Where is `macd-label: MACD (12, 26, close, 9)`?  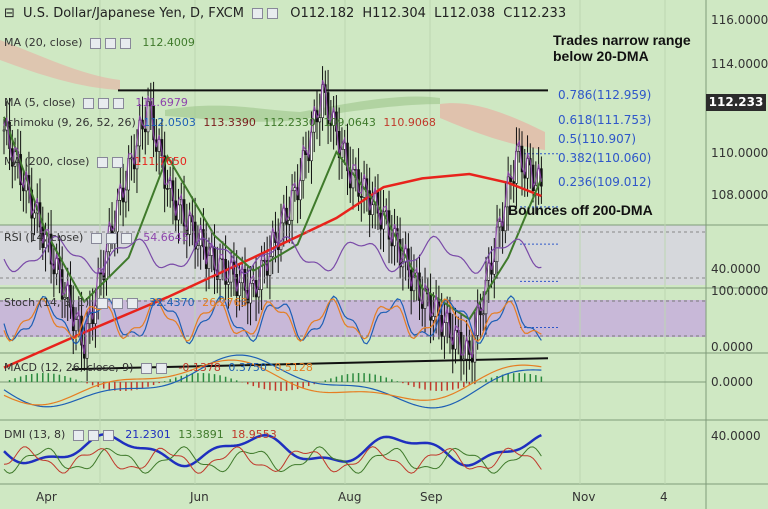
macd-label: MACD (12, 26, close, 9) is located at coordinates (69, 367).